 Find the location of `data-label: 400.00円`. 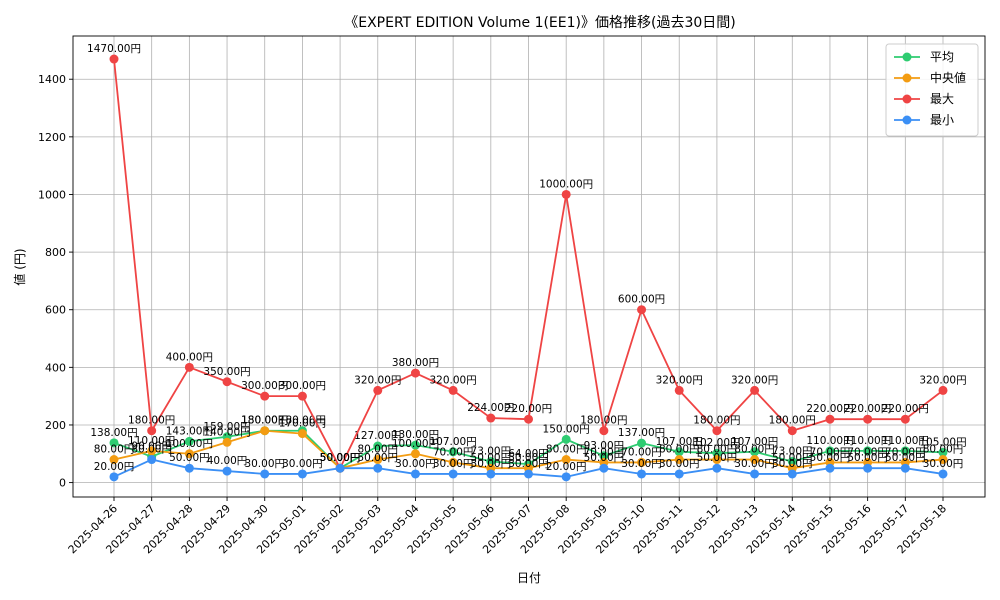

data-label: 400.00円 is located at coordinates (189, 357).